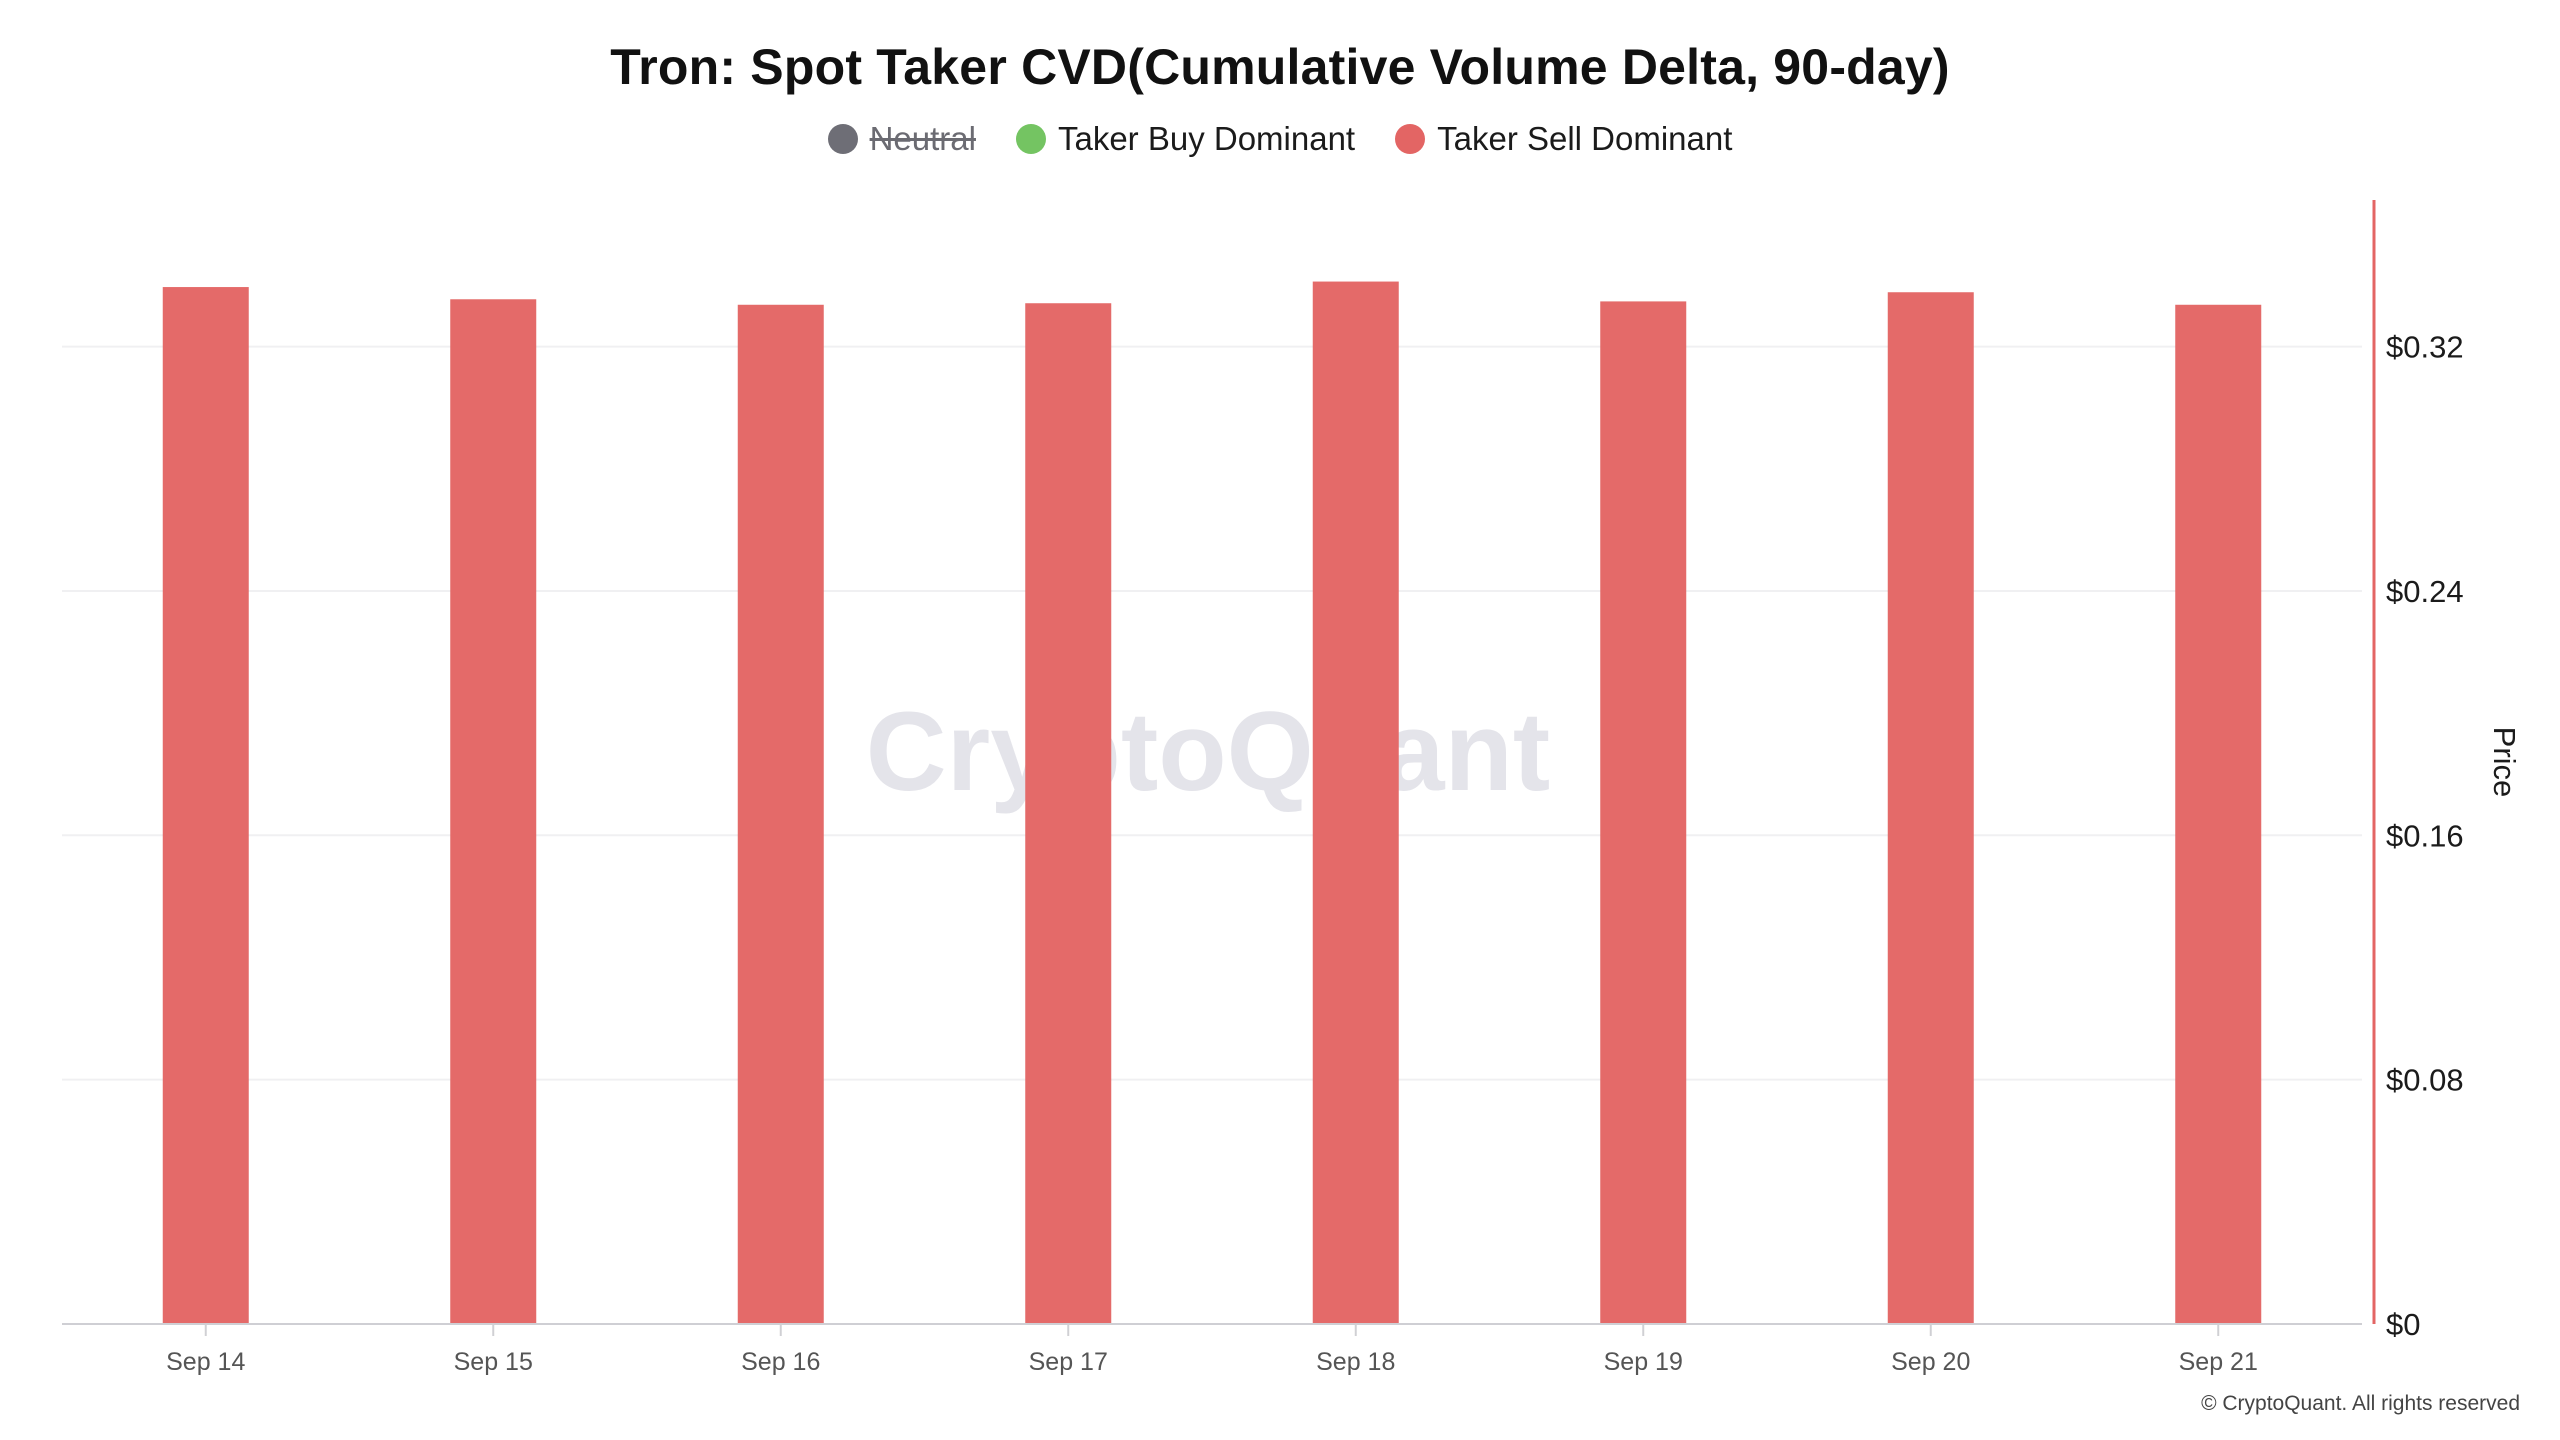 This screenshot has height=1440, width=2560. I want to click on x-tick-label: Sep 14, so click(205, 1362).